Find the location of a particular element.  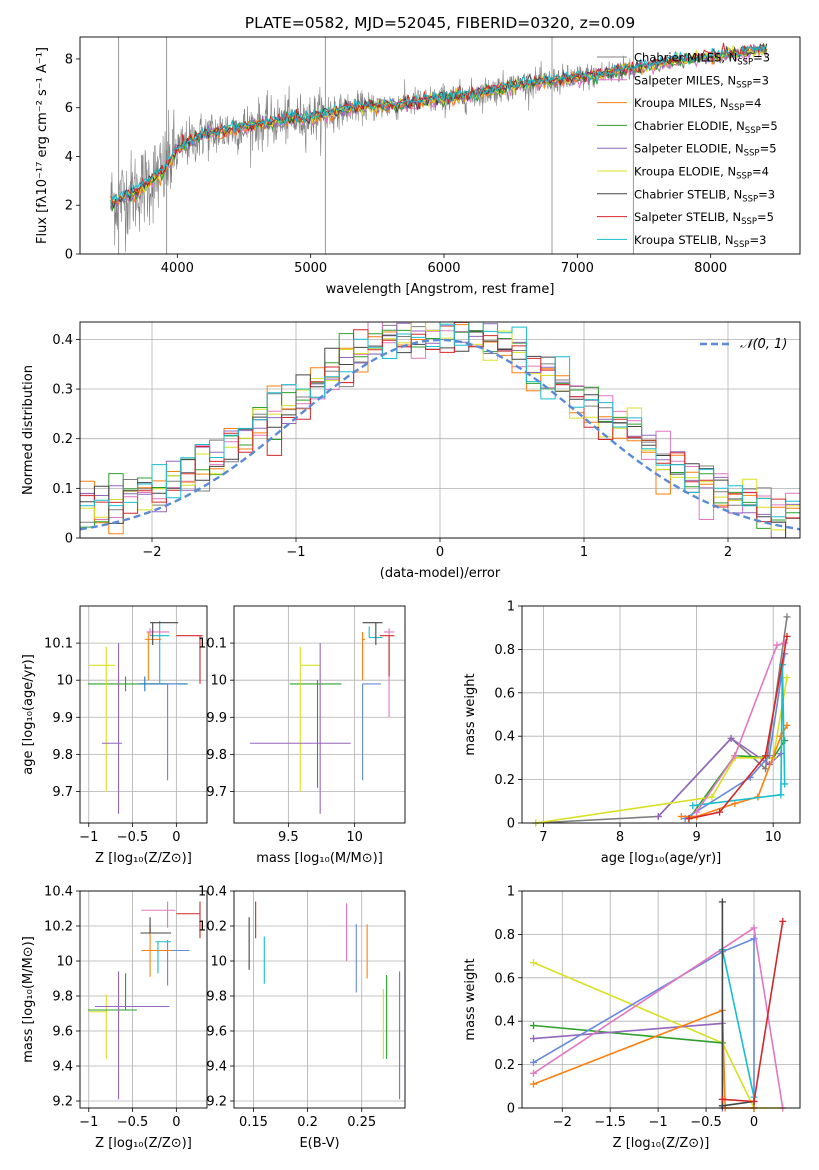

y-tick-label: 0 is located at coordinates (511, 1109).